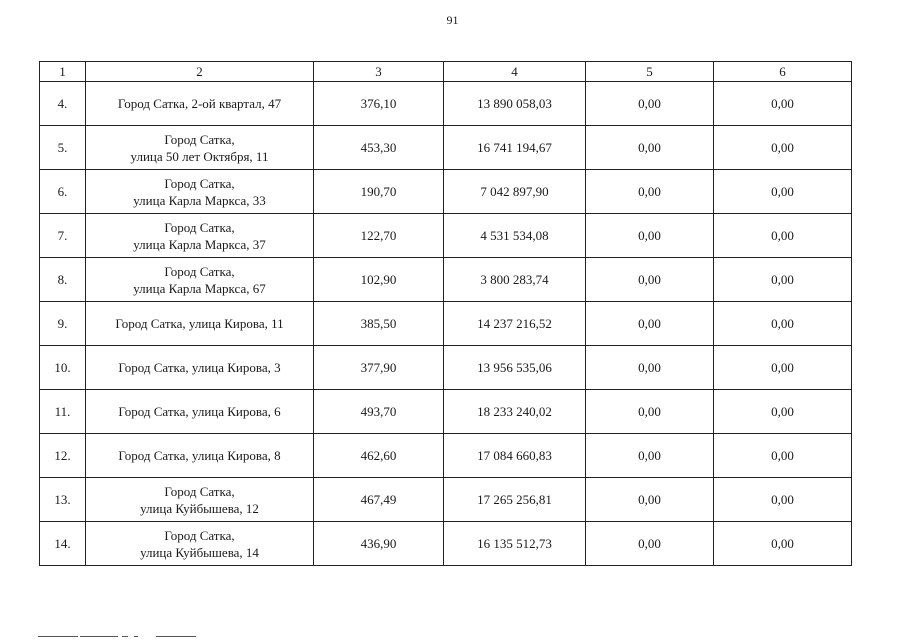 This screenshot has height=640, width=905. Describe the element at coordinates (378, 103) in the screenshot. I see `value-cell-3: 376,10` at that location.